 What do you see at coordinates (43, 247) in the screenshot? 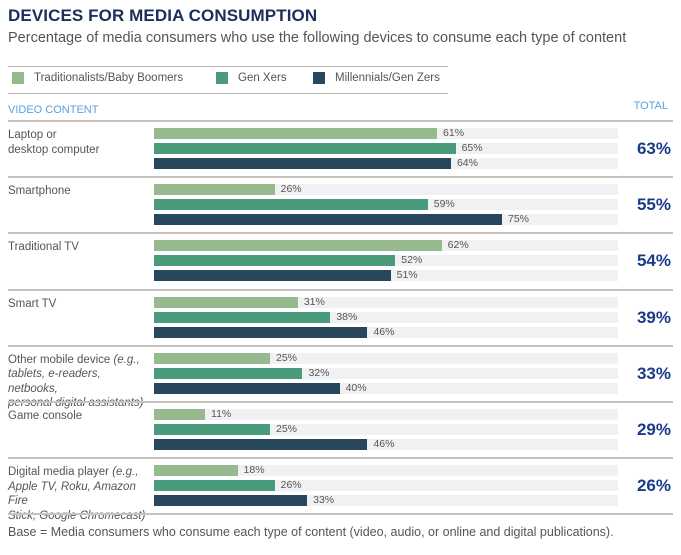
I see `label-text: Traditional TV` at bounding box center [43, 247].